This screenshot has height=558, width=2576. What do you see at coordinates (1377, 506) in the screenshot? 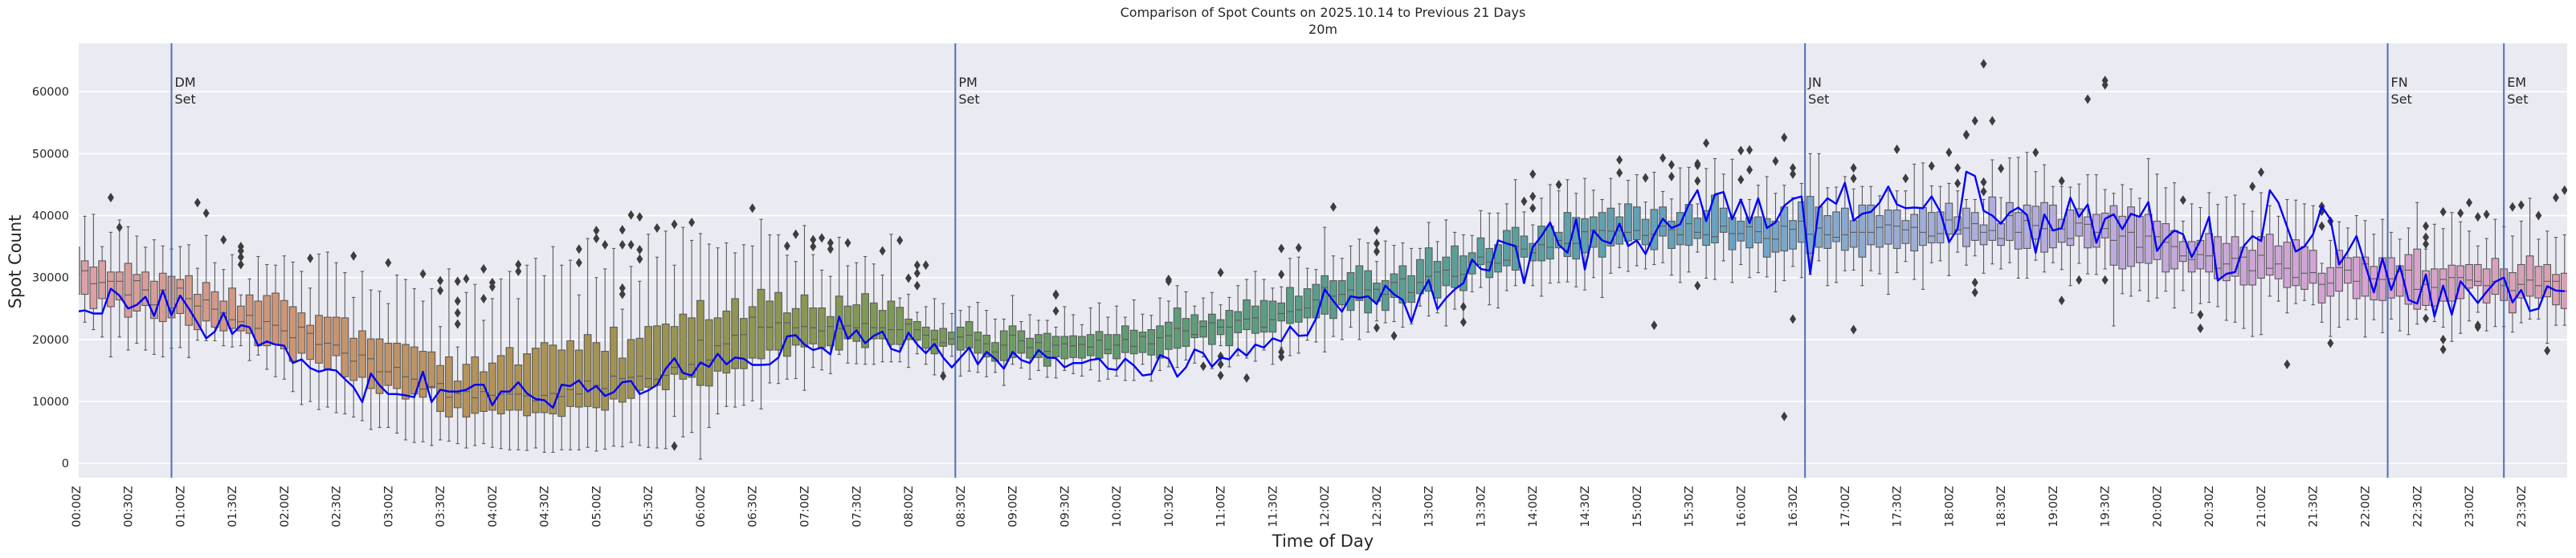
I see `x-tick-label: 12:30Z` at bounding box center [1377, 506].